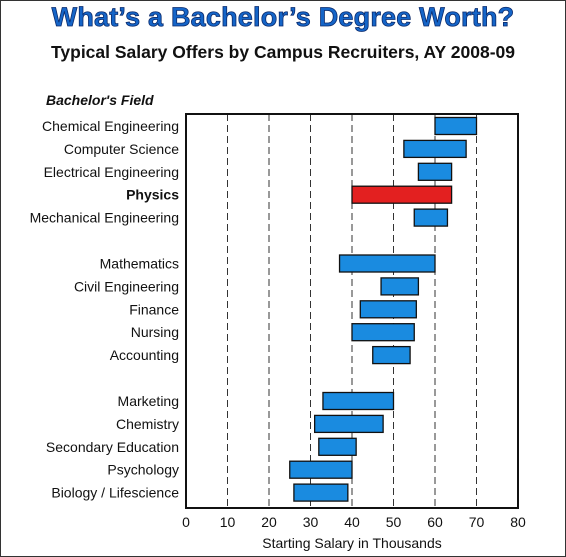 Image resolution: width=566 pixels, height=557 pixels. What do you see at coordinates (352, 543) in the screenshot?
I see `x-axis-label: Starting Salary in Thousands` at bounding box center [352, 543].